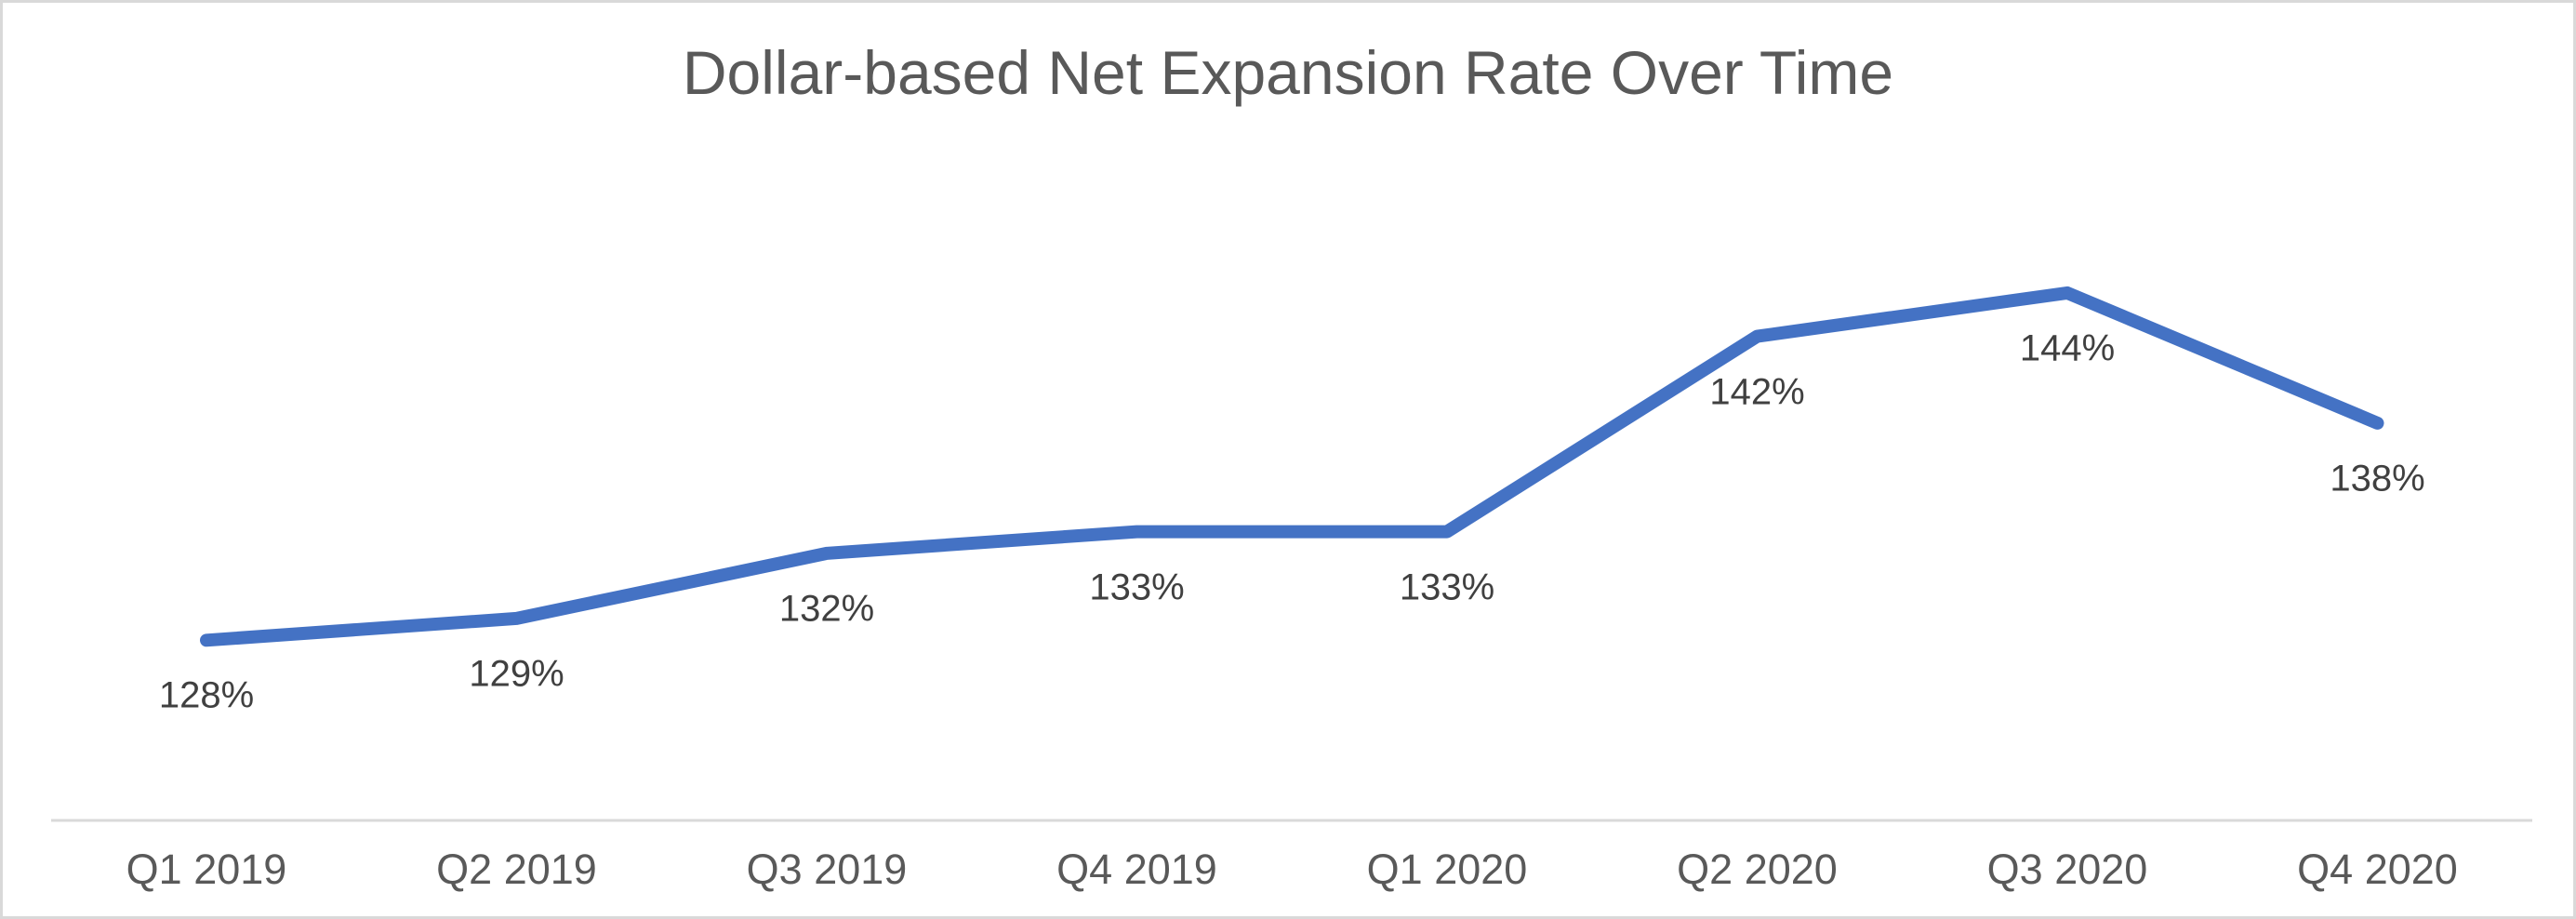  Describe the element at coordinates (2067, 348) in the screenshot. I see `data-label: 144%` at that location.